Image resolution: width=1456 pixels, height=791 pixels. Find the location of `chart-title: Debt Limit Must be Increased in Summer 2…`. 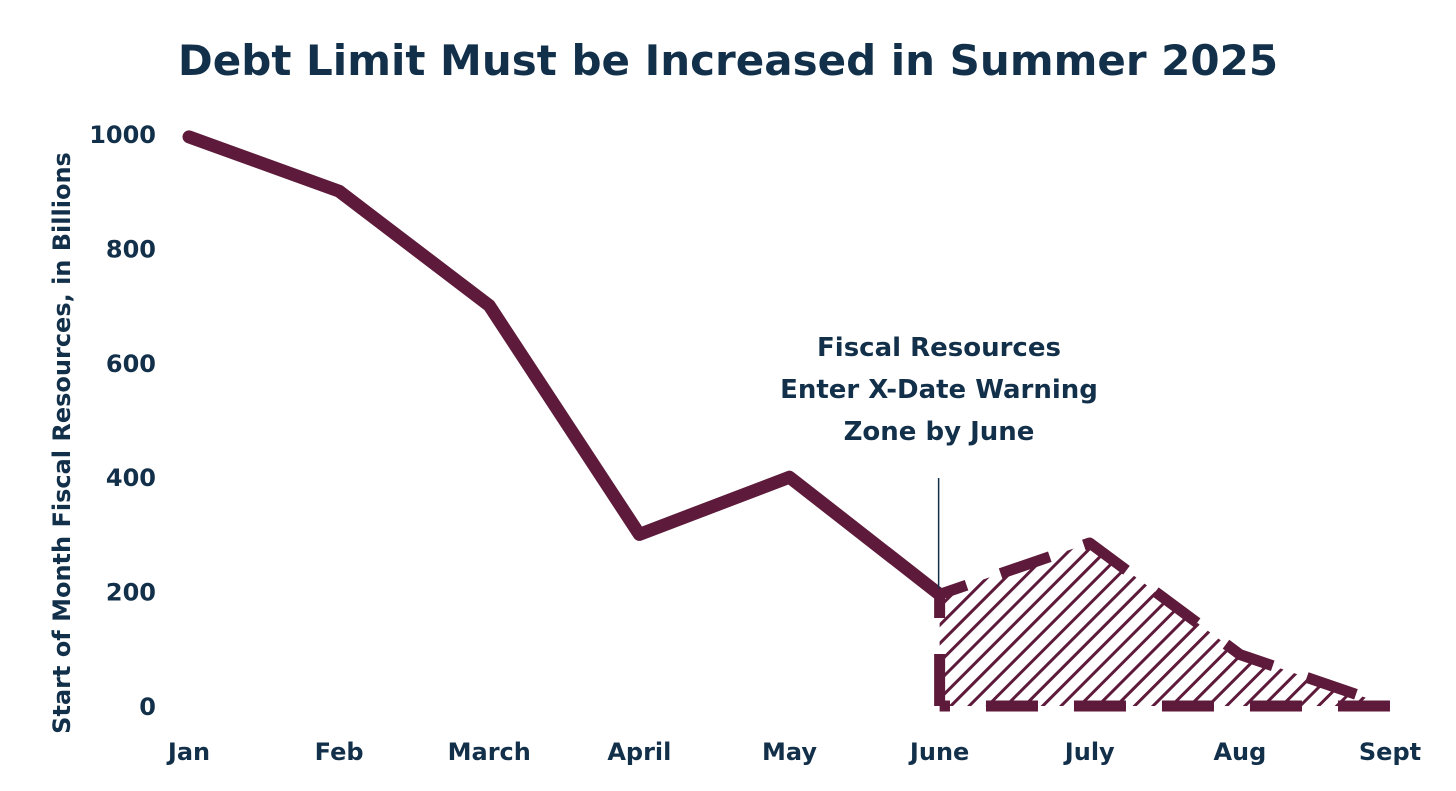

chart-title: Debt Limit Must be Increased in Summer 2… is located at coordinates (728, 60).